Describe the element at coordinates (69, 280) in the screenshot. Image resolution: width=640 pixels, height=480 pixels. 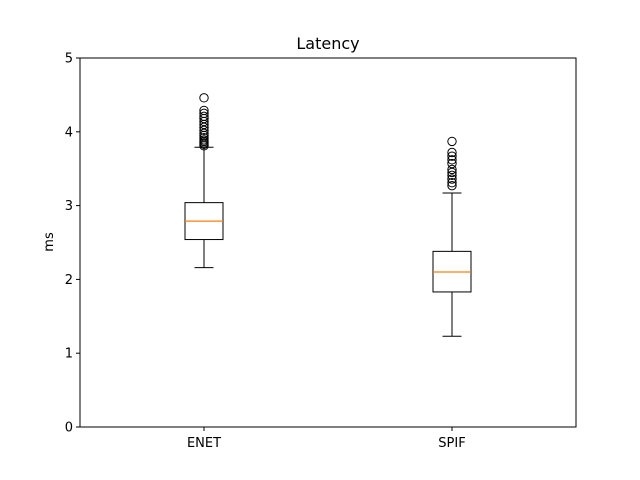
I see `y-tick-label: 2` at that location.